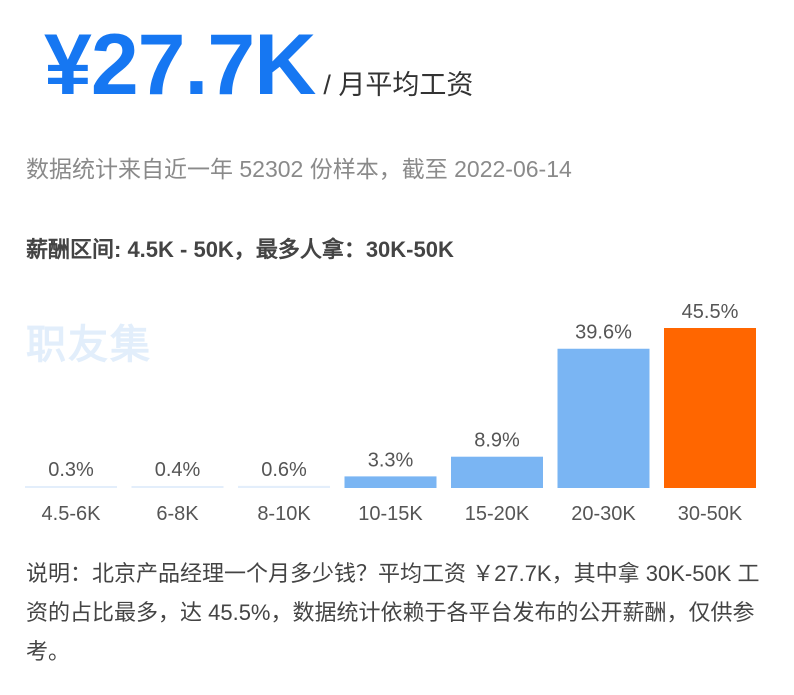 The height and width of the screenshot is (695, 794). I want to click on bar-15-20K, so click(497, 472).